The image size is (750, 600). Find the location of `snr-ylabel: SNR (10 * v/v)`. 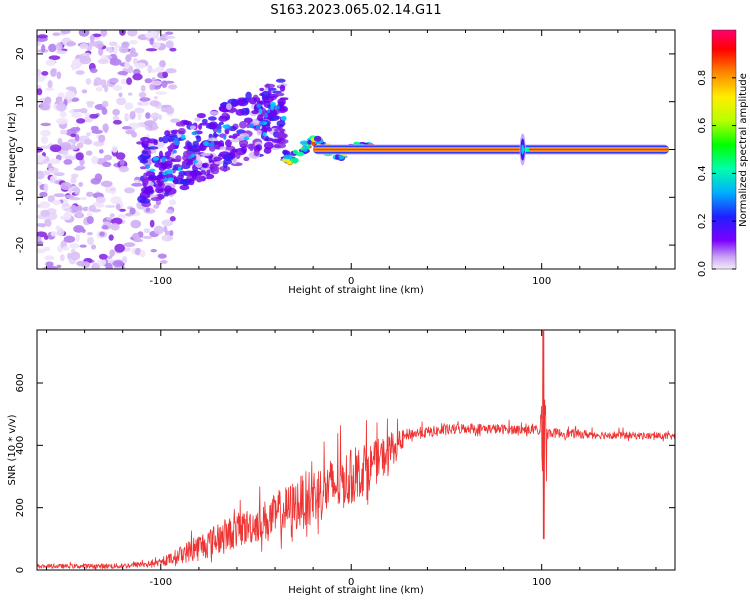

snr-ylabel: SNR (10 * v/v) is located at coordinates (12, 449).